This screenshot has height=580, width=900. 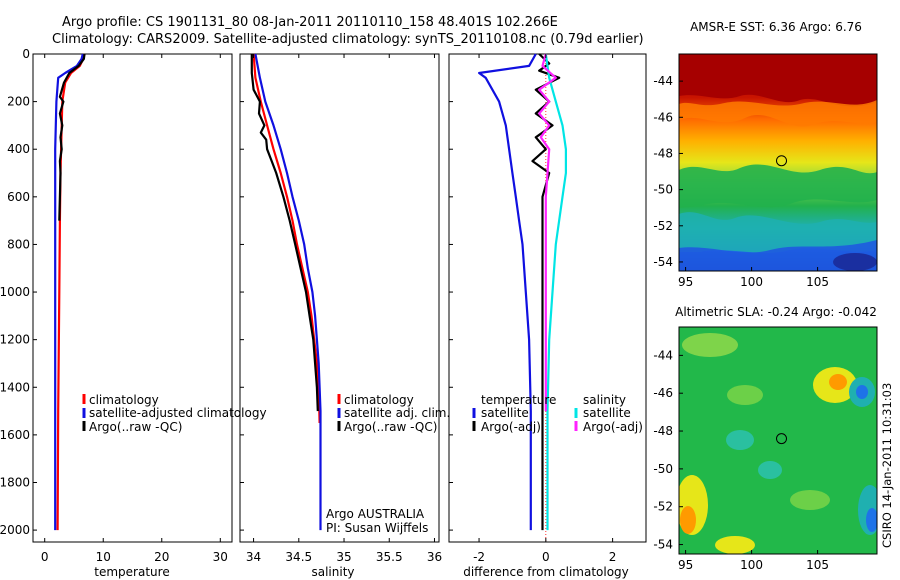 I want to click on y-tick-label: 1200, so click(x=15, y=340).